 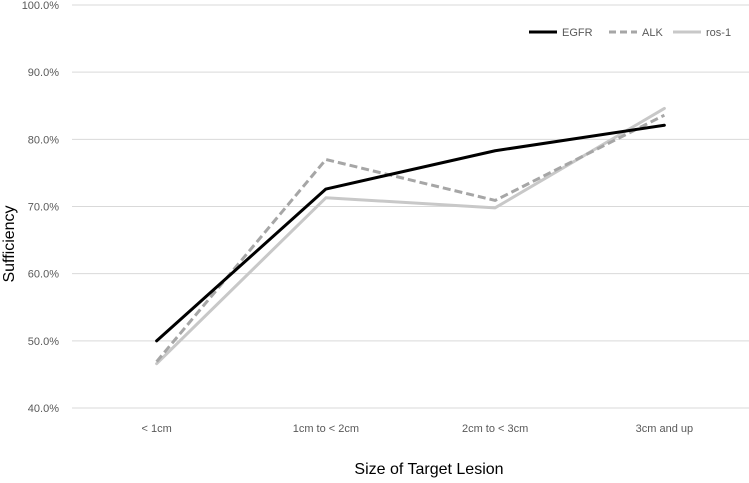 I want to click on y-tick-label: 50.0%, so click(x=43, y=342).